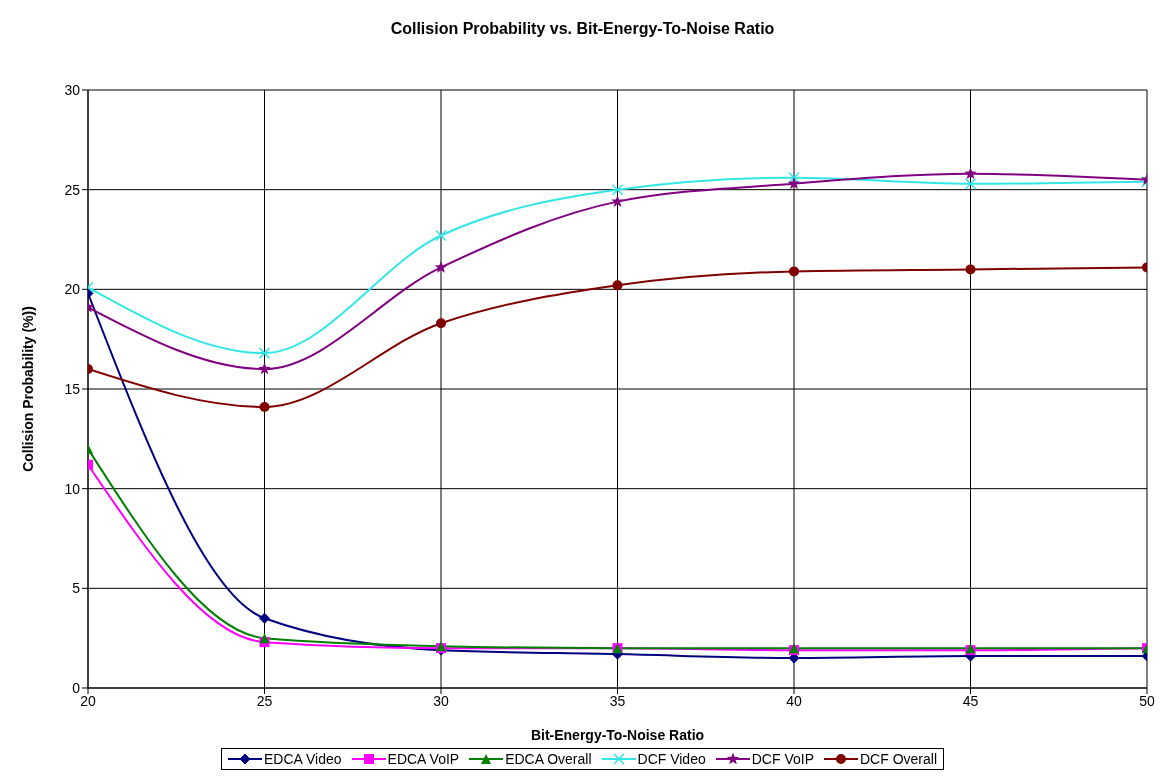 Image resolution: width=1165 pixels, height=782 pixels. I want to click on x-tick-label: 35, so click(617, 700).